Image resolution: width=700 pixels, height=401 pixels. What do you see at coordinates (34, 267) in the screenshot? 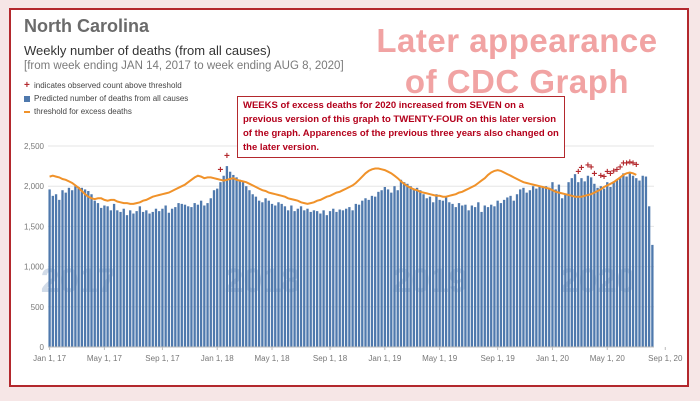
I see `y-tick-label: 1,000` at bounding box center [34, 267].